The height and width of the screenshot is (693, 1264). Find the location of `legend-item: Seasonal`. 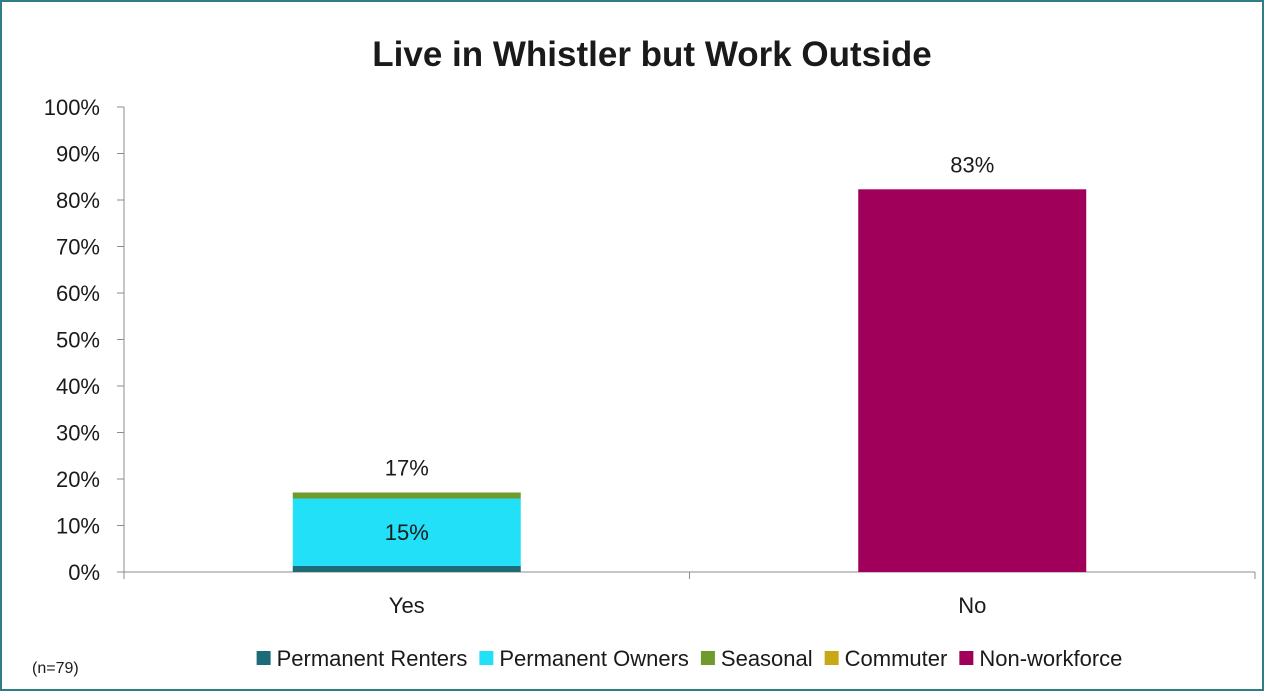

legend-item: Seasonal is located at coordinates (756, 658).